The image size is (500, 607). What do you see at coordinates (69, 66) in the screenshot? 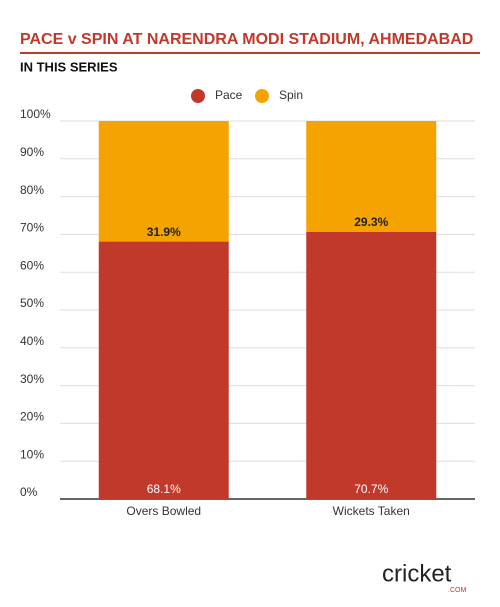
I see `chart-subtitle: IN THIS SERIES` at bounding box center [69, 66].